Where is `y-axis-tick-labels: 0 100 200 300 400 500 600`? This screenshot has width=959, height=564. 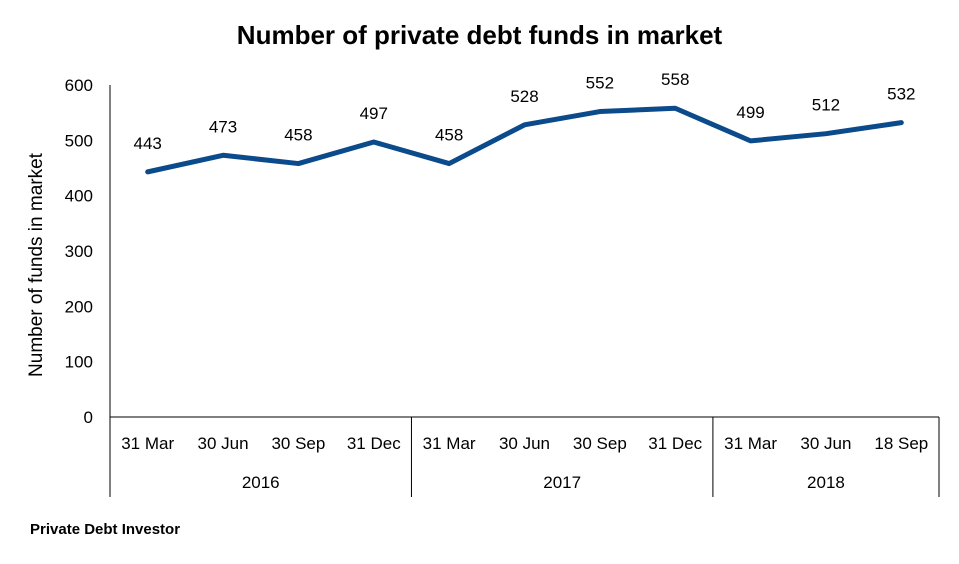 y-axis-tick-labels: 0 100 200 300 400 500 600 is located at coordinates (79, 251).